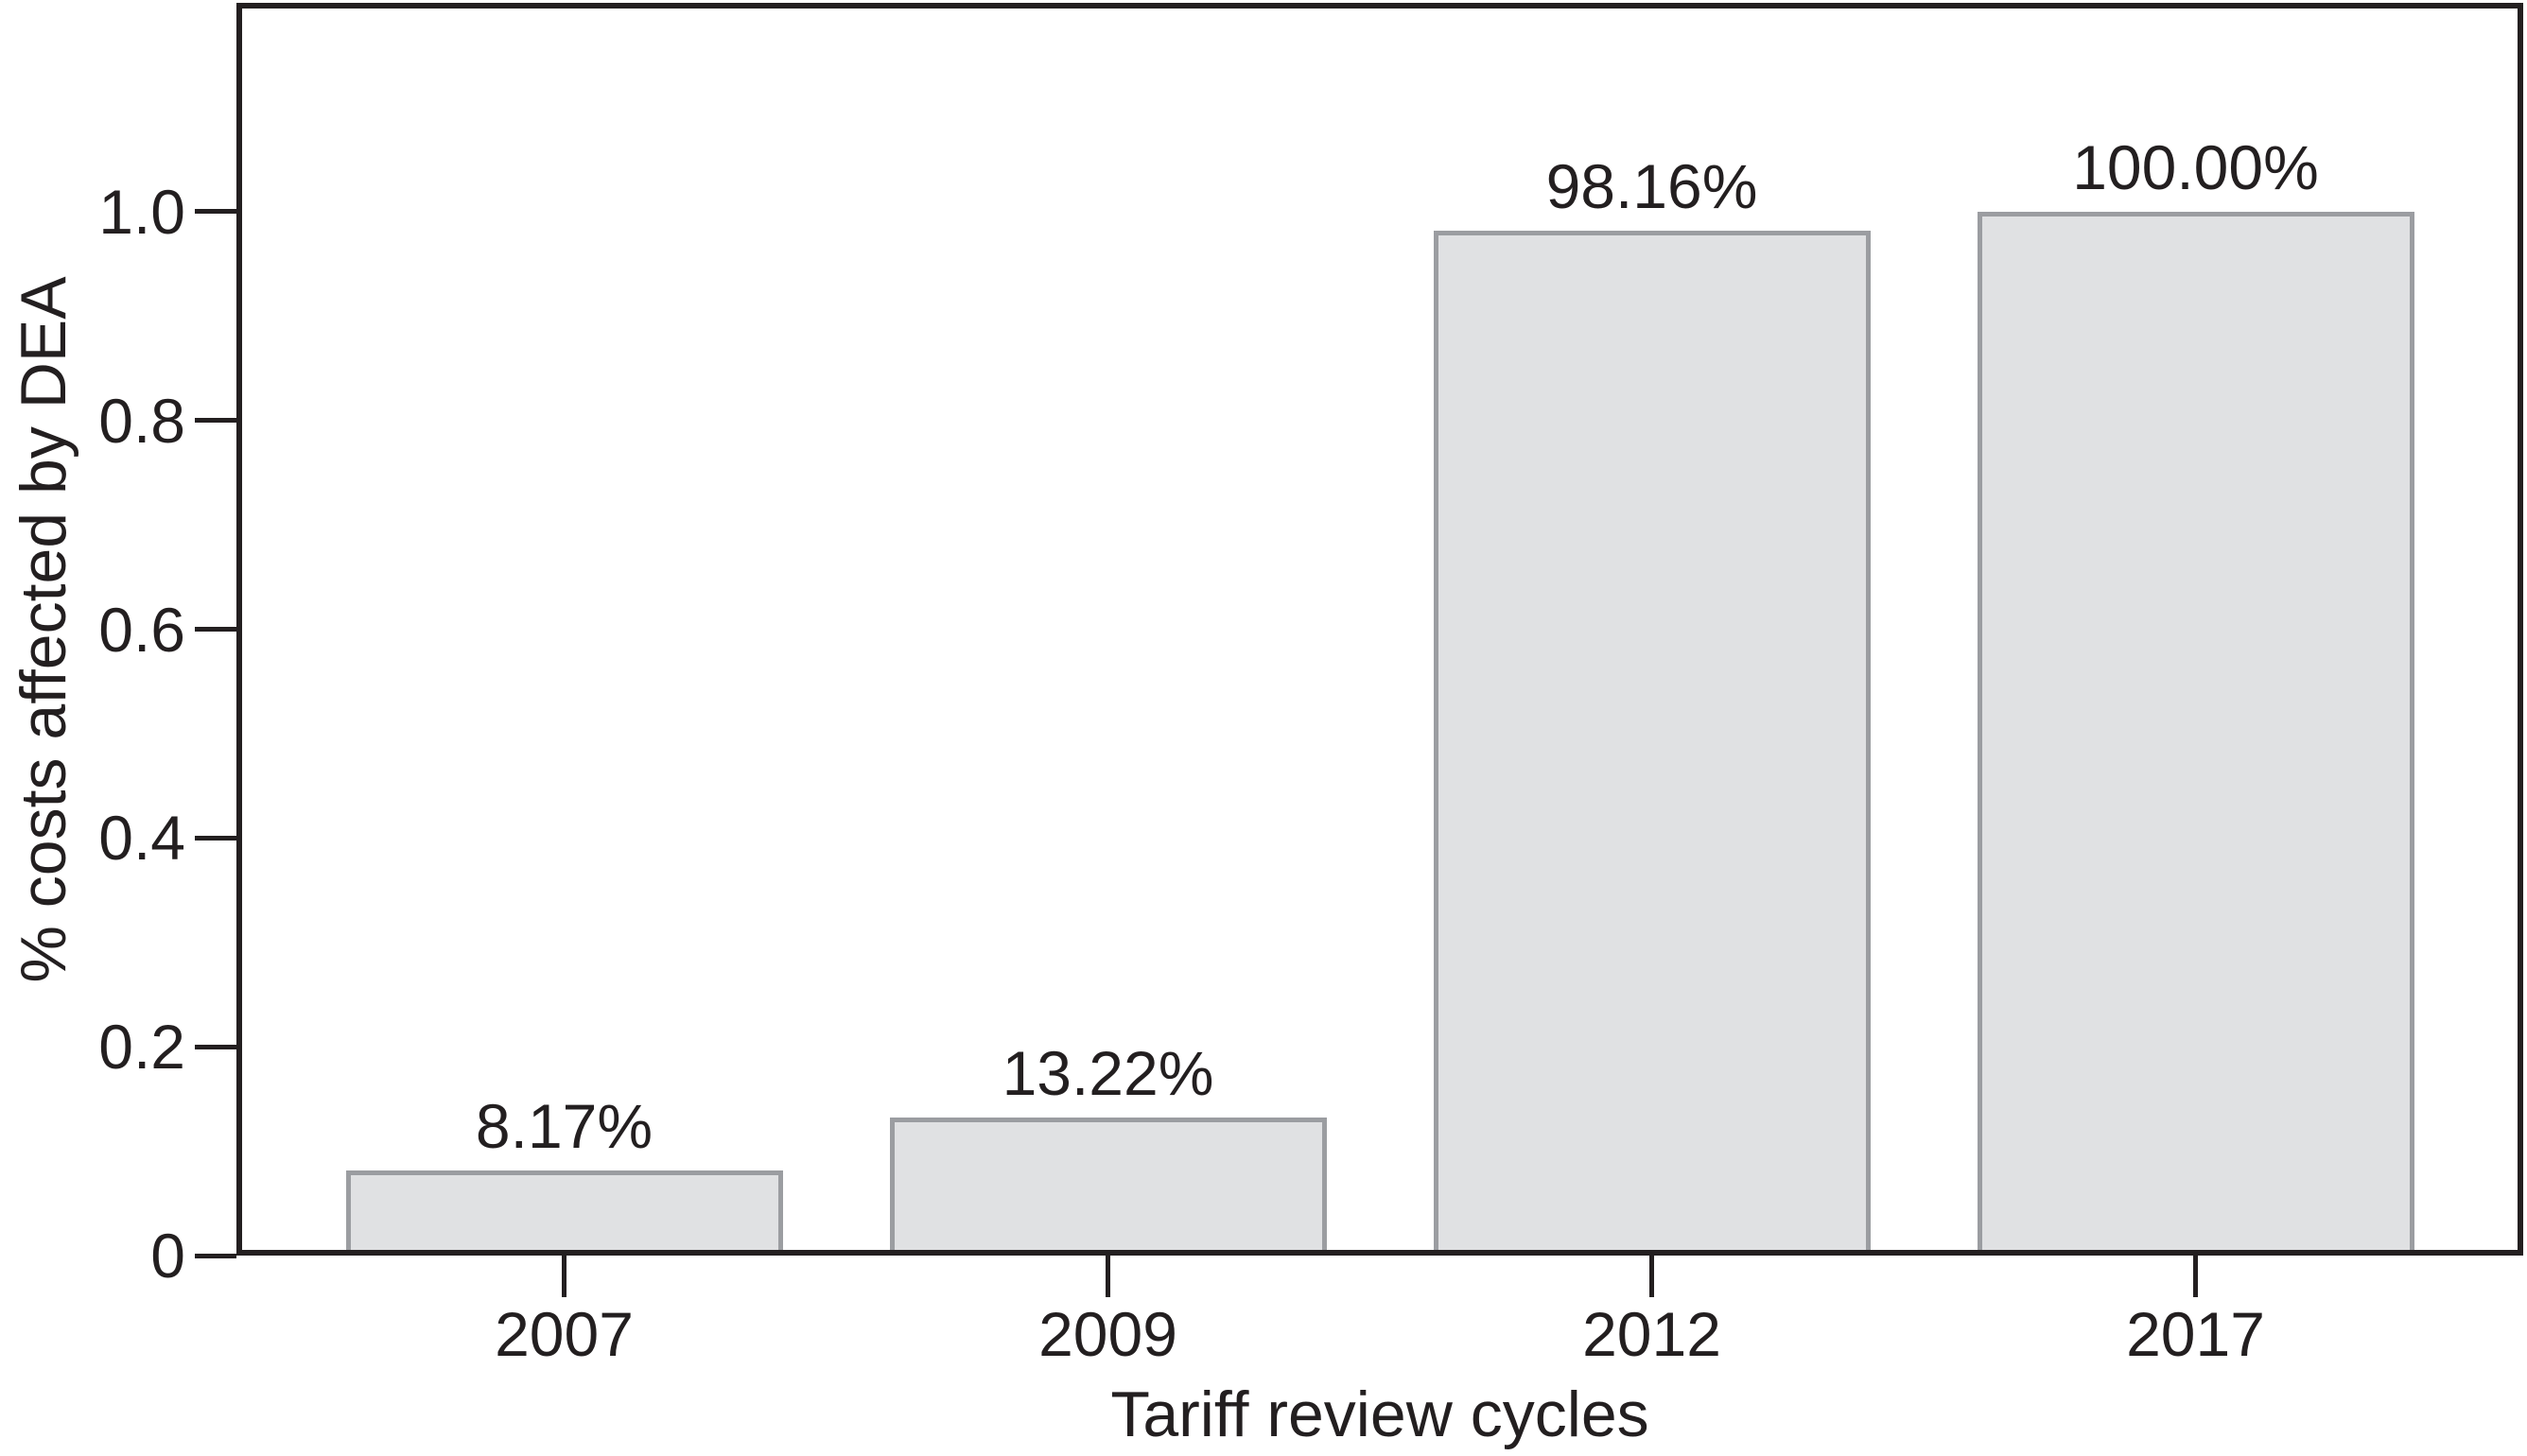  Describe the element at coordinates (2195, 1334) in the screenshot. I see `x-axis-tick-label: 2017` at that location.